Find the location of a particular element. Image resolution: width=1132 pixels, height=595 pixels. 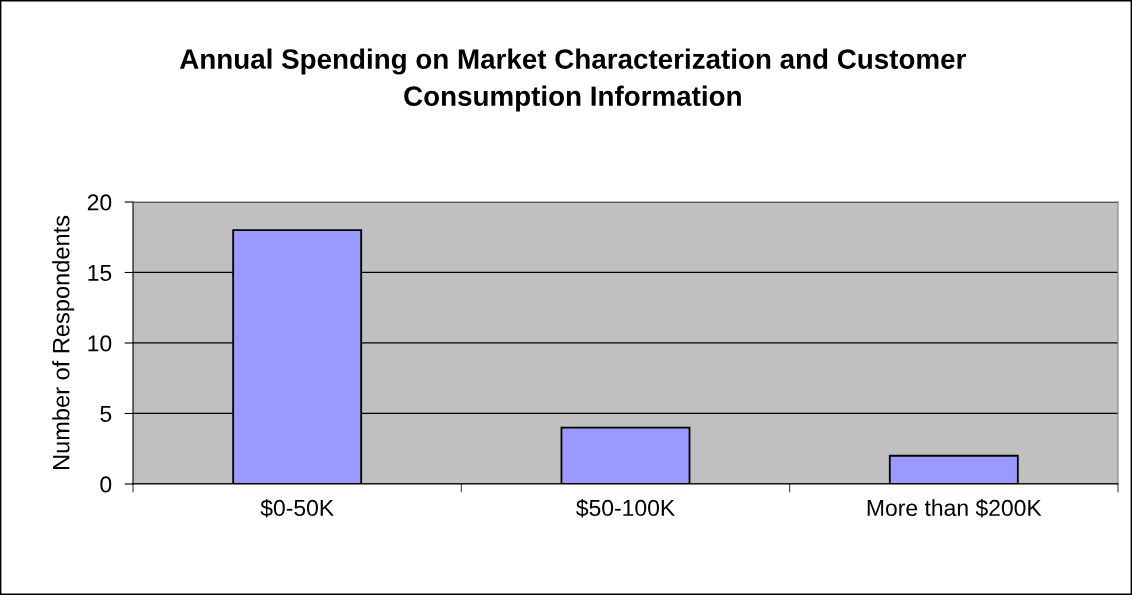

x-tick-label: $0-50K is located at coordinates (297, 508).